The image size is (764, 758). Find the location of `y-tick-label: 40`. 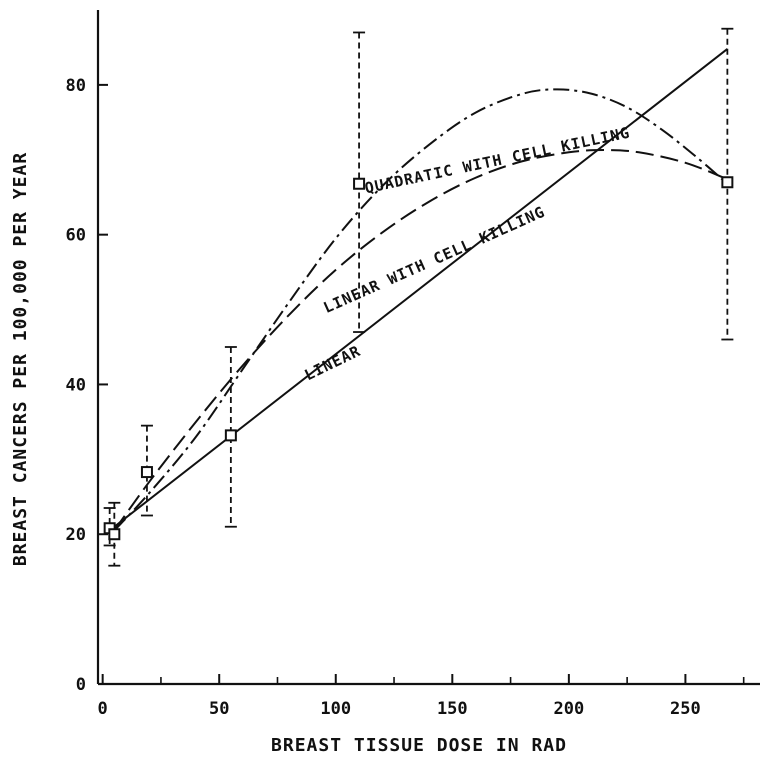

y-tick-label: 40 is located at coordinates (76, 385).